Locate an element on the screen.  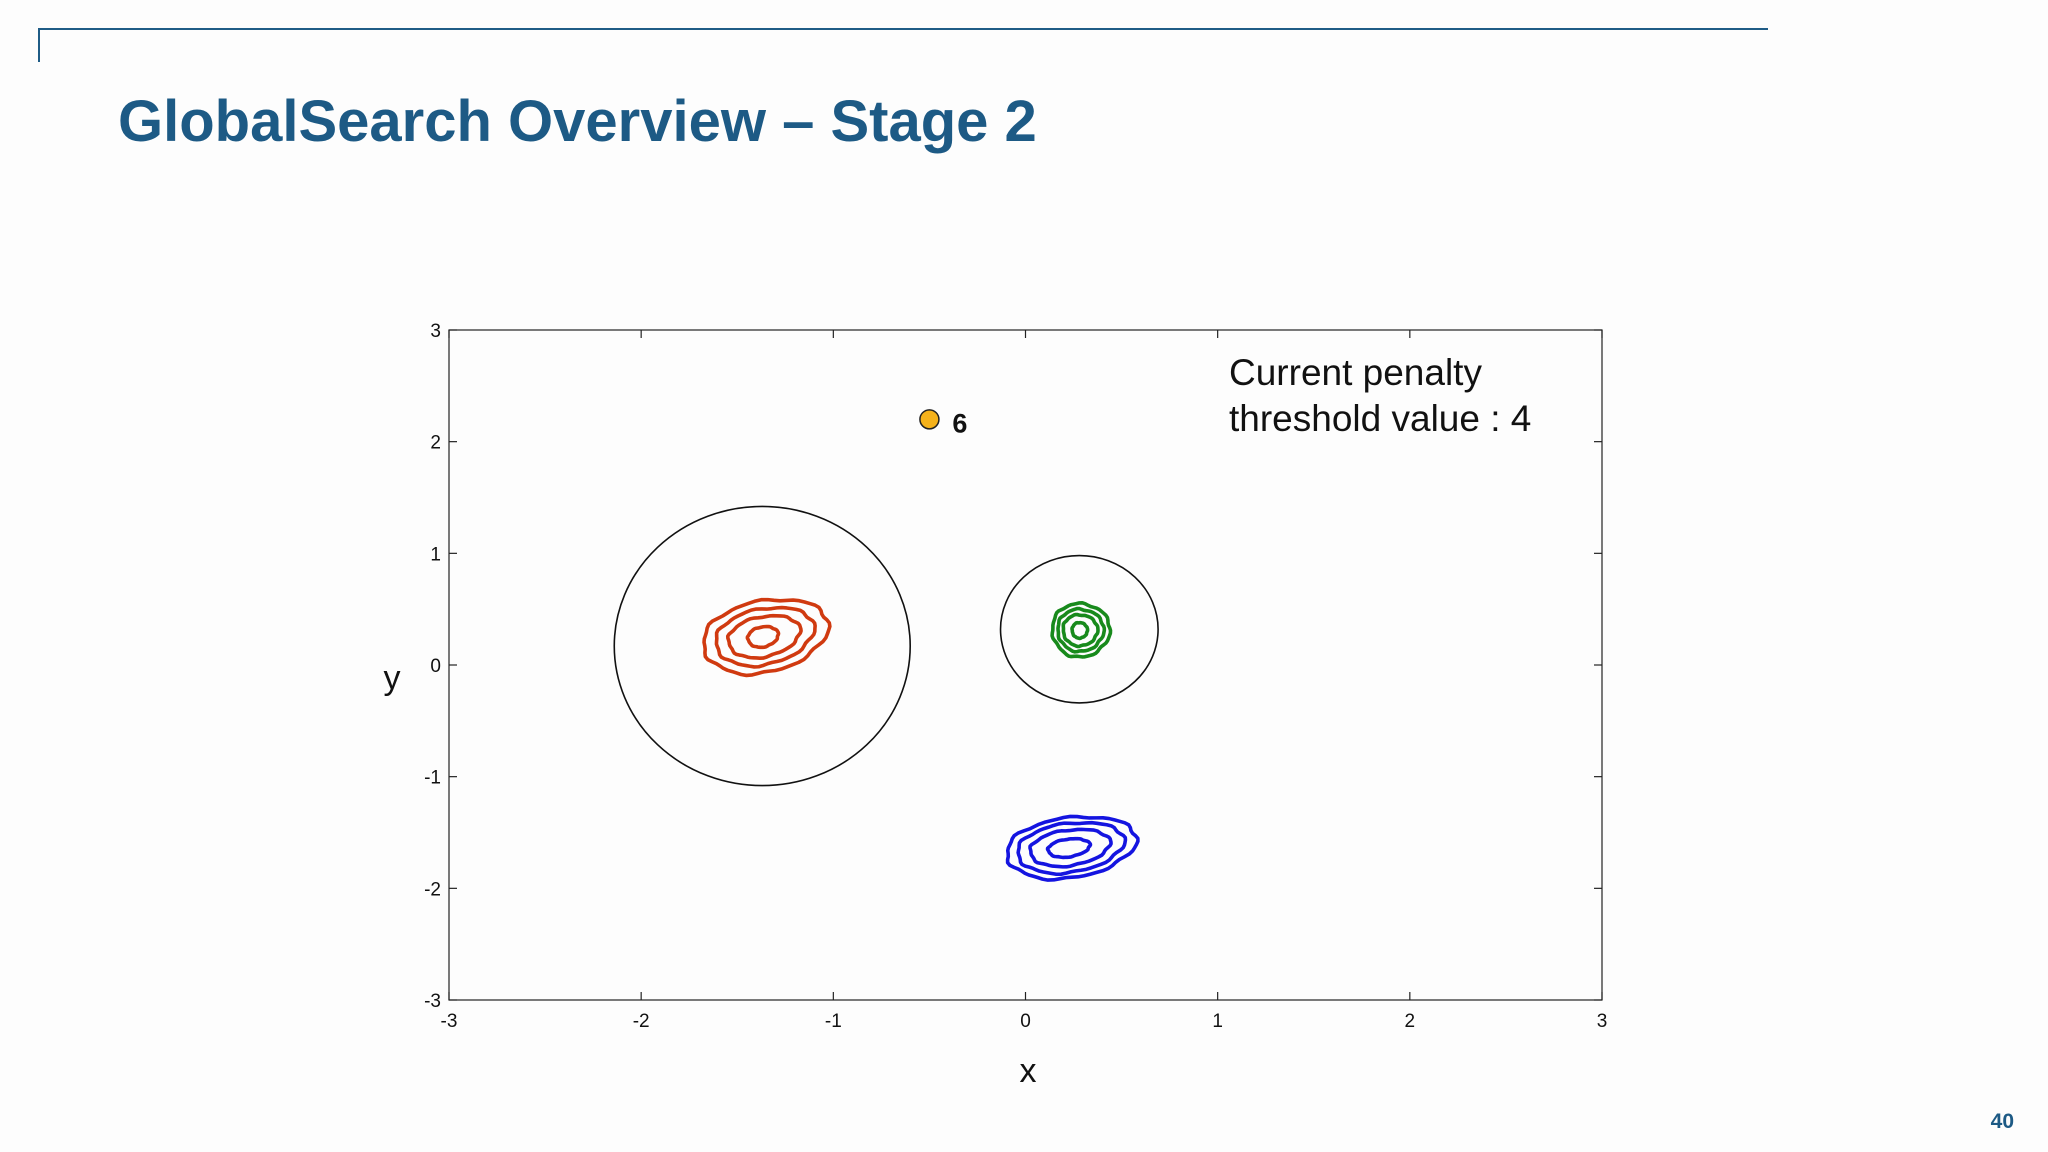
x-tick-label: -3 is located at coordinates (449, 1021).